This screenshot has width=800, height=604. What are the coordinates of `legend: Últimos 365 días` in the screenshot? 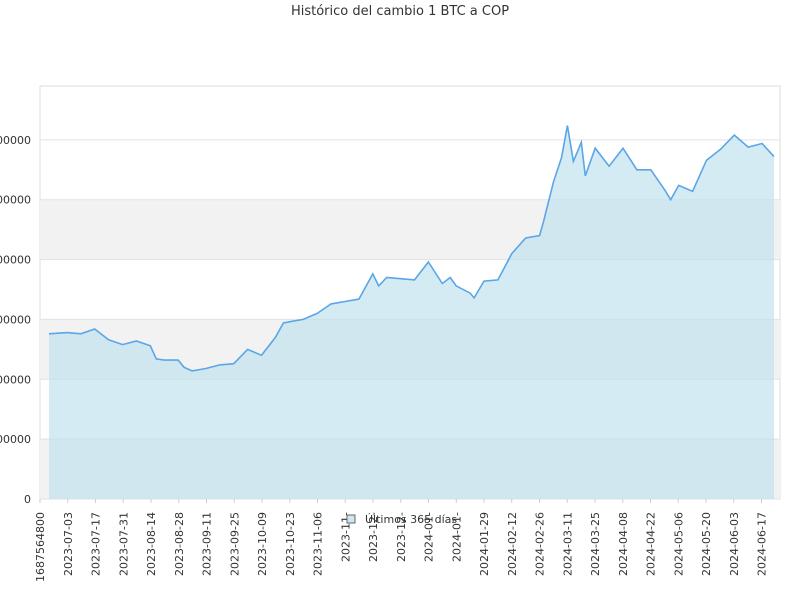 It's located at (401, 519).